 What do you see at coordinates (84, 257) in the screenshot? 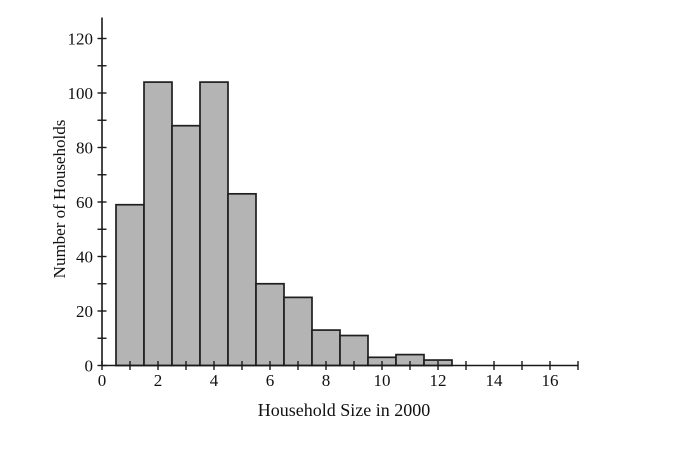
I see `y-tick-label: 40` at bounding box center [84, 257].